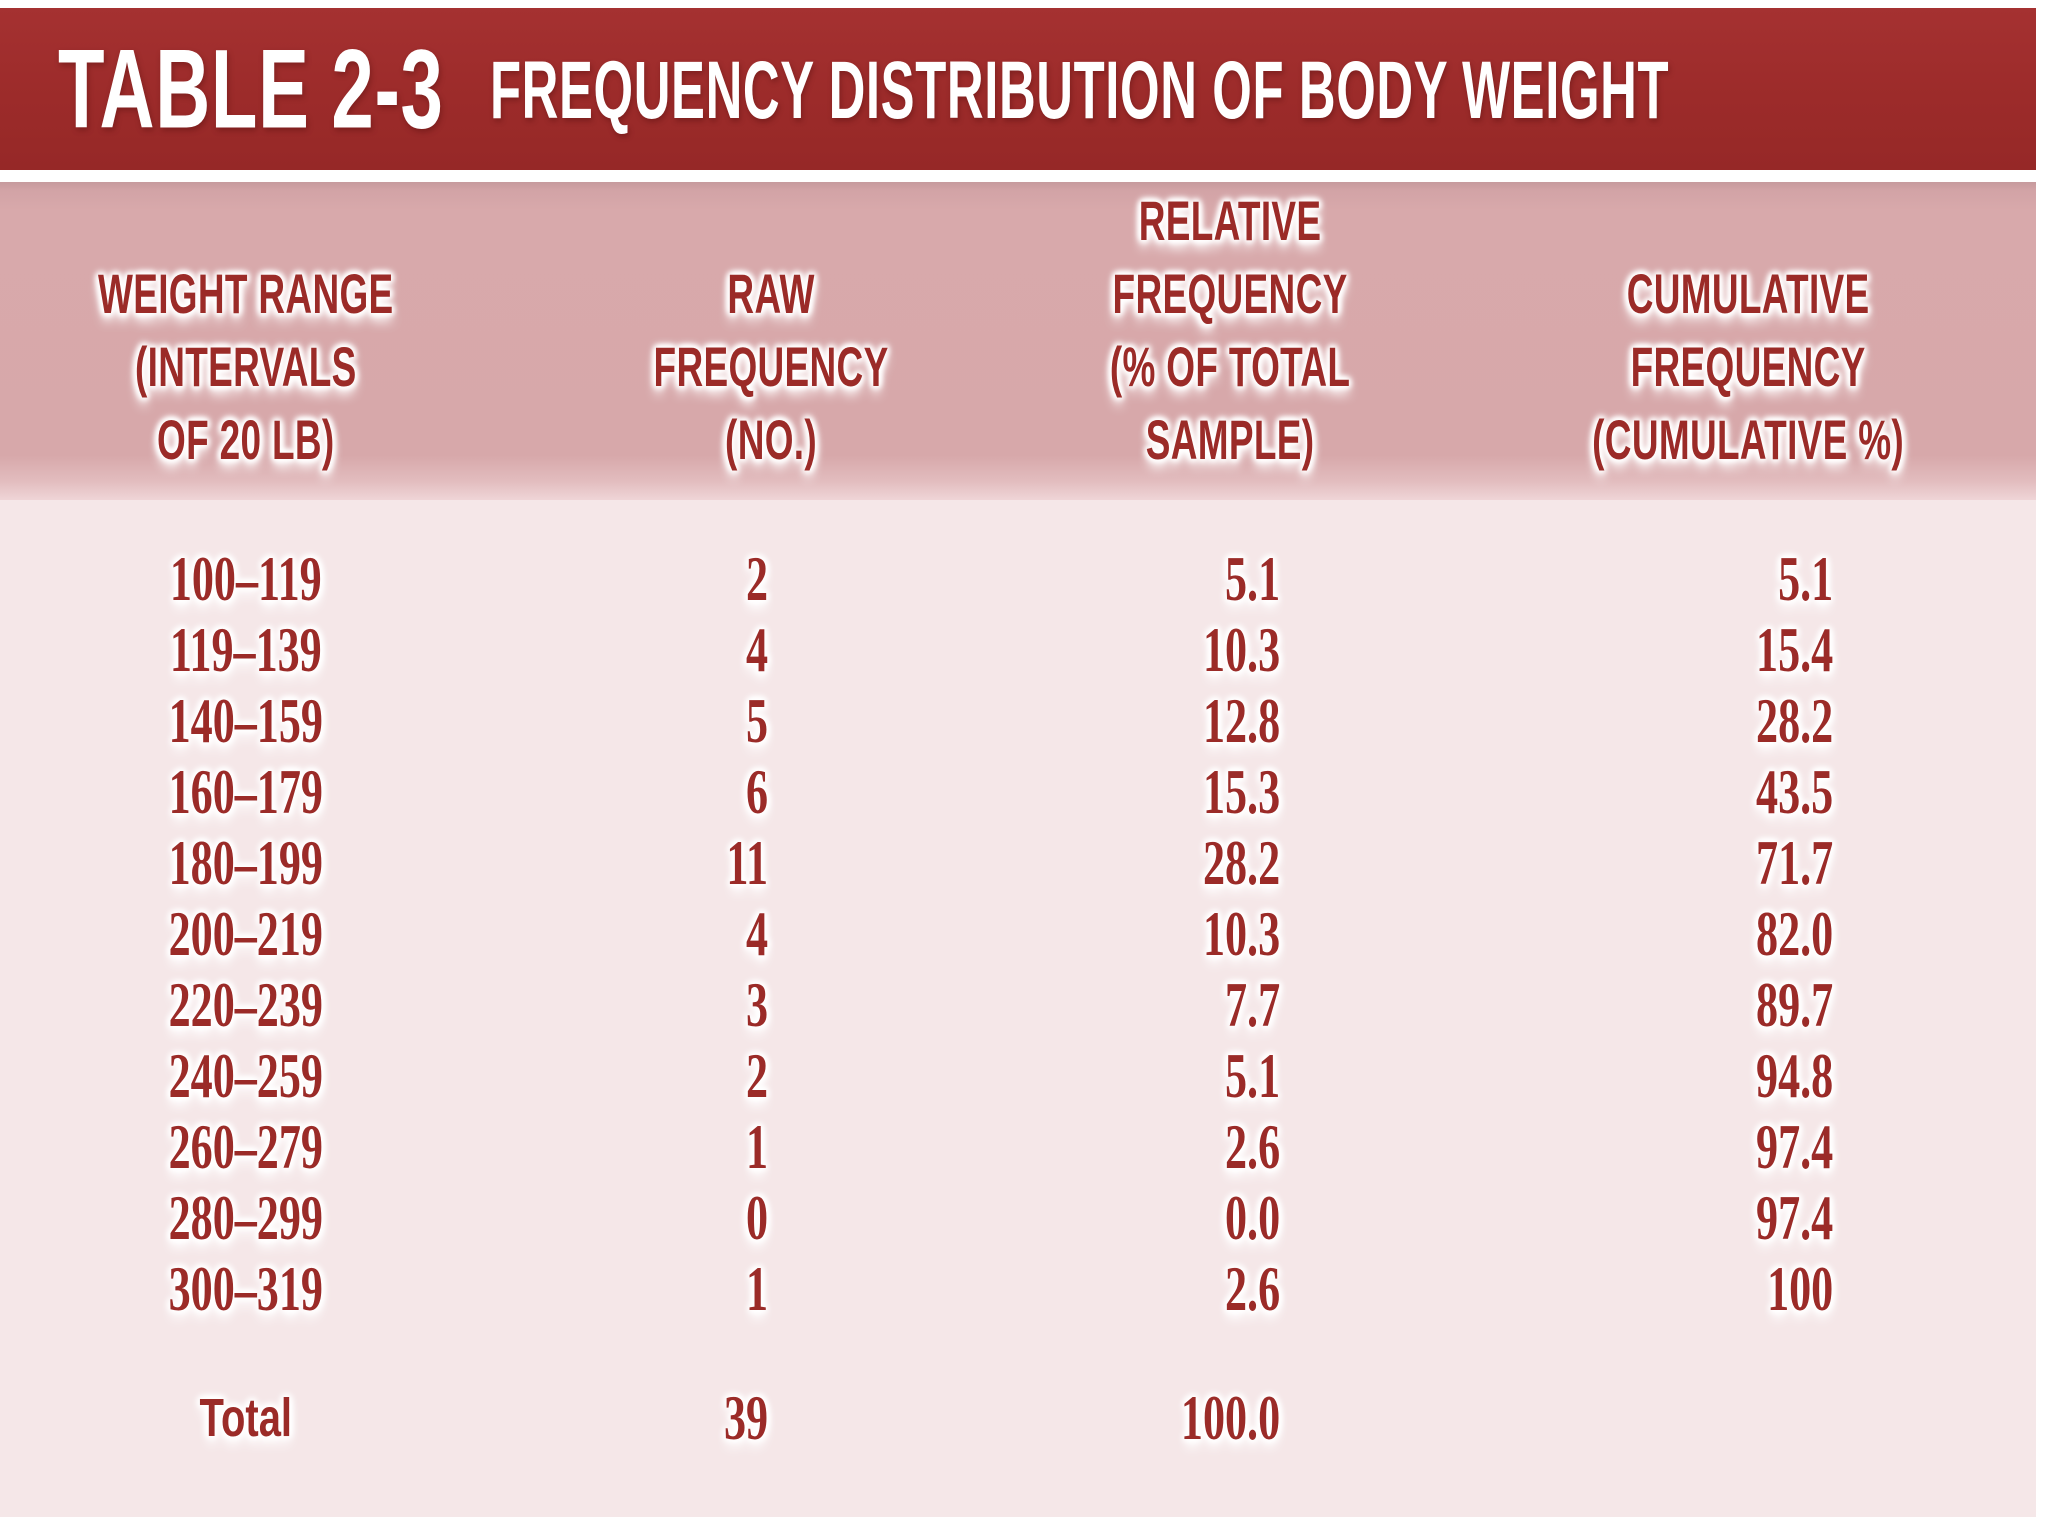 Image resolution: width=2048 pixels, height=1536 pixels. Describe the element at coordinates (1748, 293) in the screenshot. I see `header-line: CUMULATIVE` at that location.